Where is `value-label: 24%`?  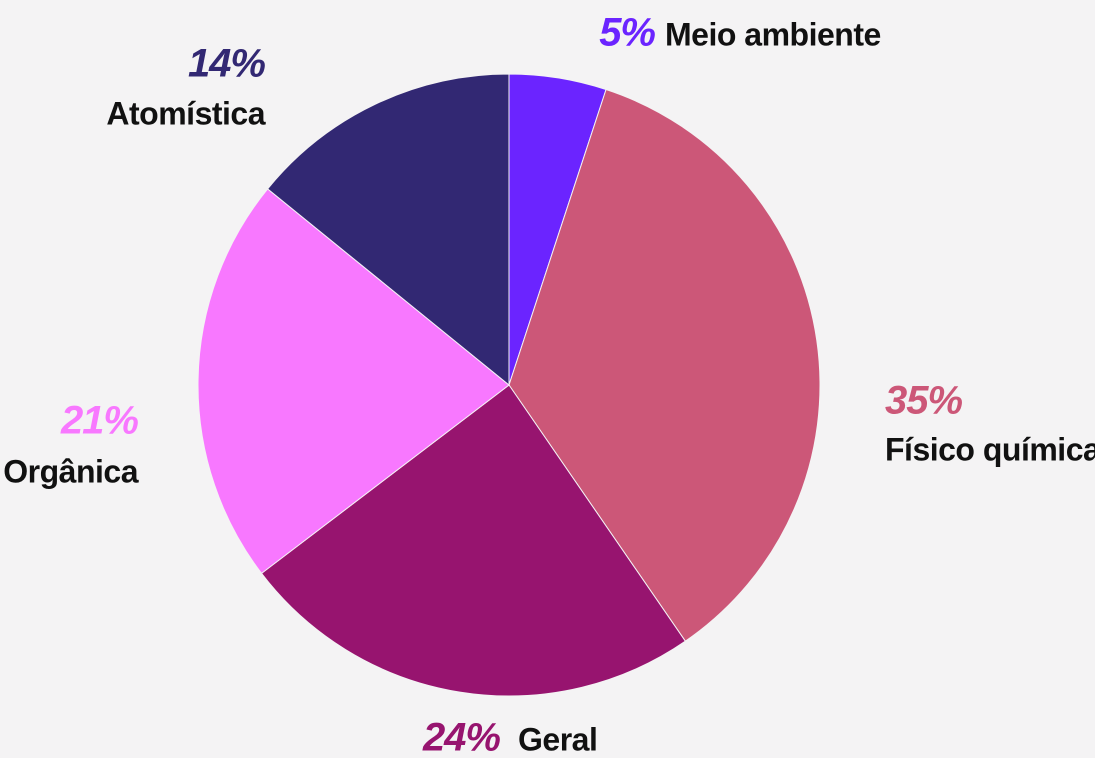 value-label: 24% is located at coordinates (461, 737).